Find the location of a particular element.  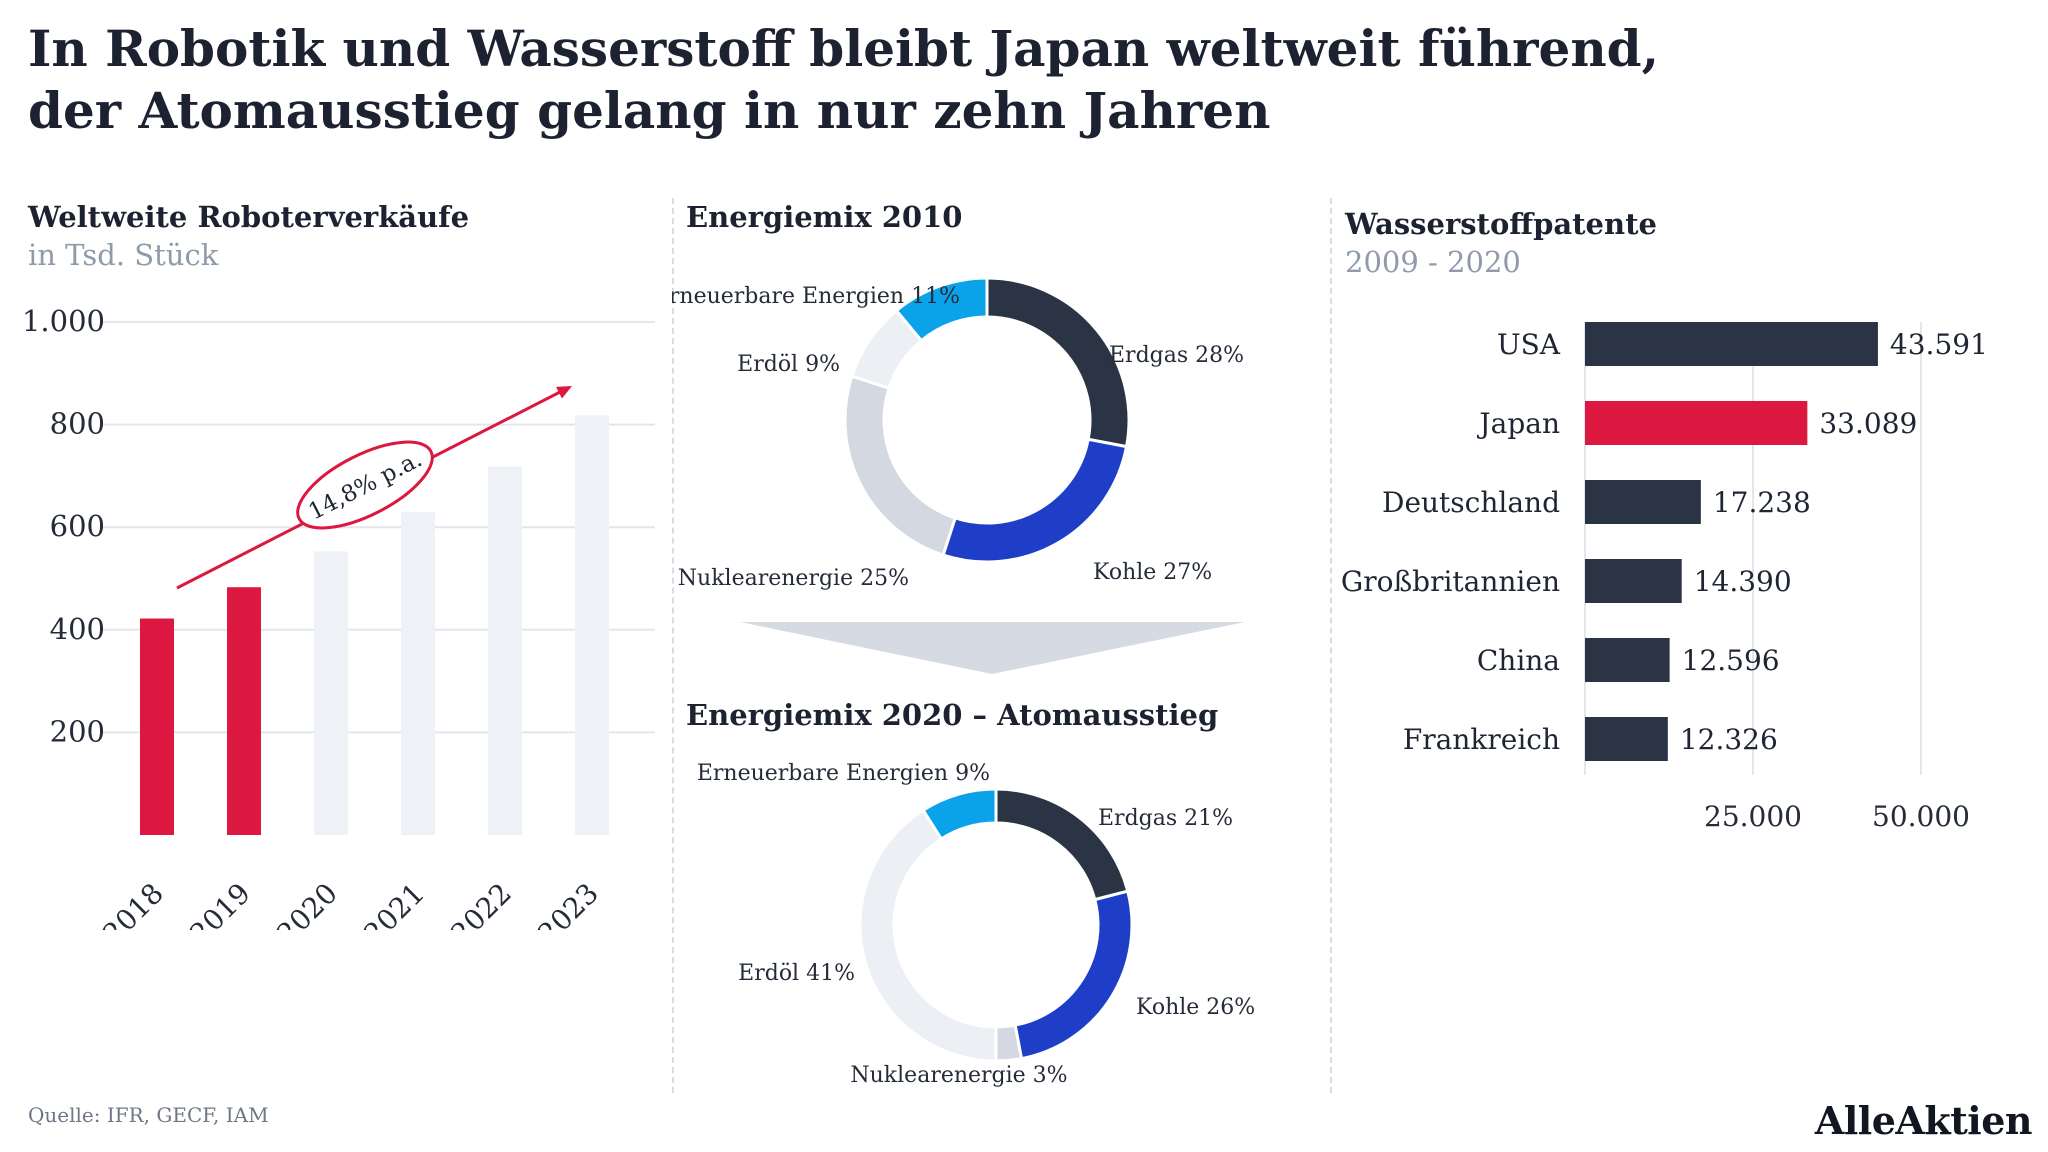

brand-logo: AlleAktien is located at coordinates (1923, 1120).